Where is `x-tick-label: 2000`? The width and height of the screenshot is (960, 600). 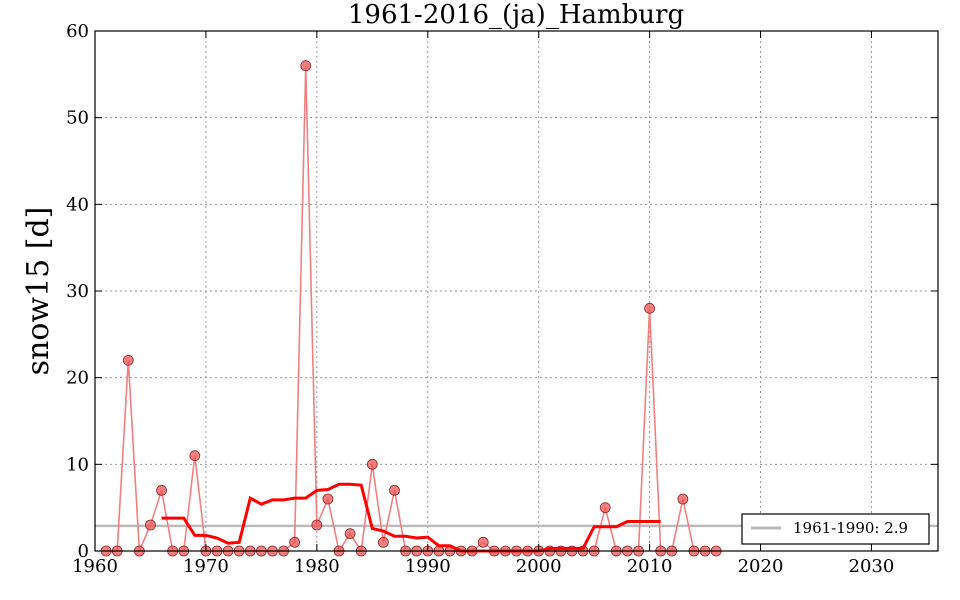
x-tick-label: 2000 is located at coordinates (539, 566).